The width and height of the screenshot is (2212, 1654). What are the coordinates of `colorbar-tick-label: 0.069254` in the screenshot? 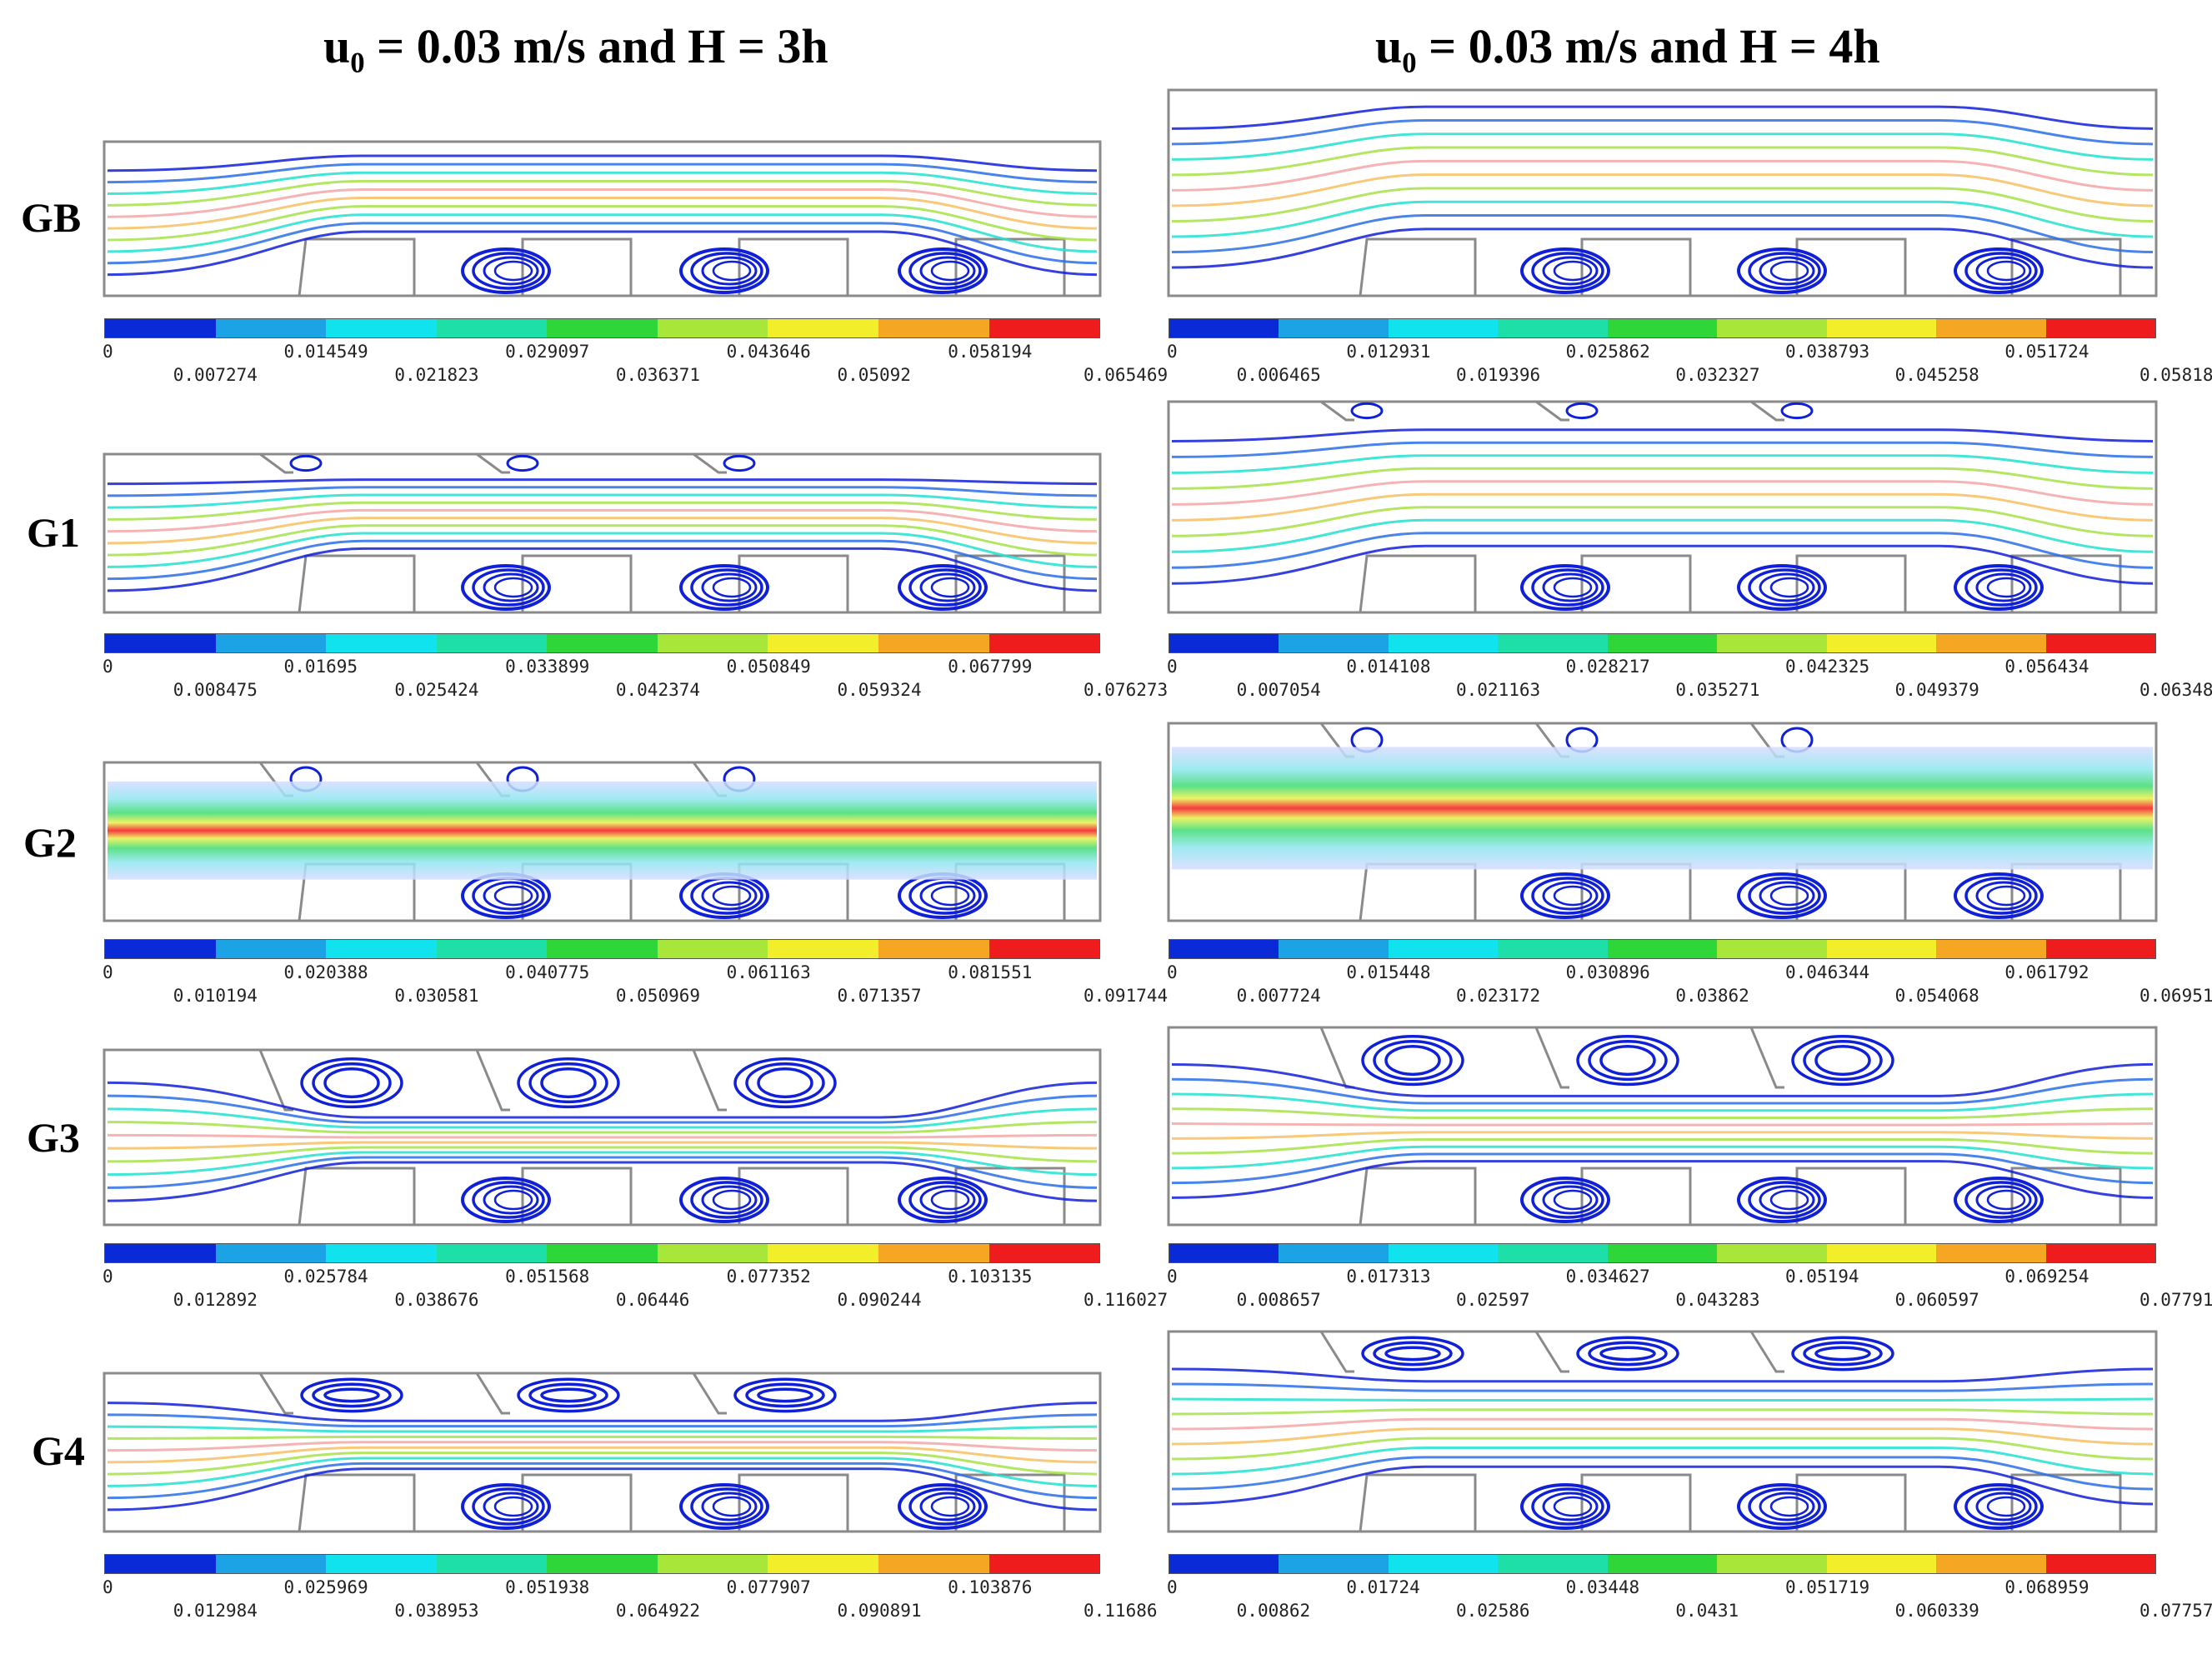 It's located at (2046, 1277).